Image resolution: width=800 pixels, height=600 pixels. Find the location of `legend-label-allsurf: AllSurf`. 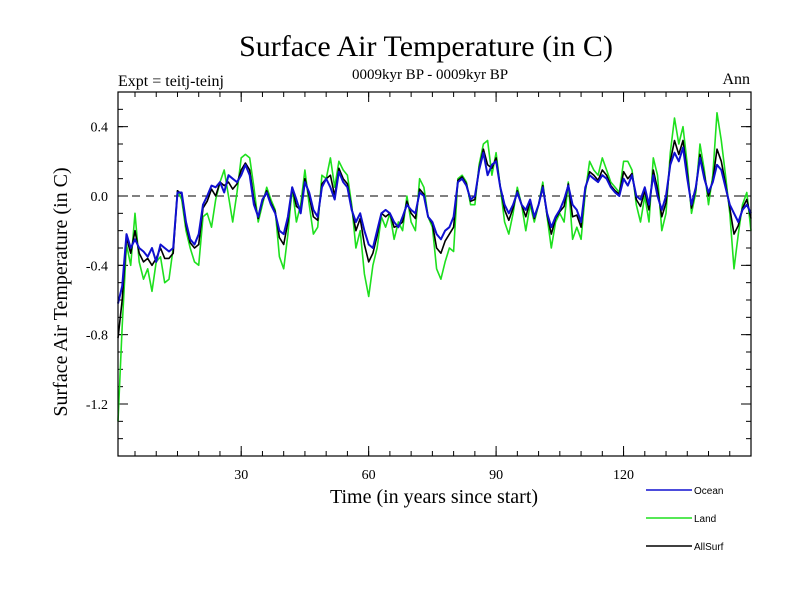

legend-label-allsurf: AllSurf is located at coordinates (709, 547).